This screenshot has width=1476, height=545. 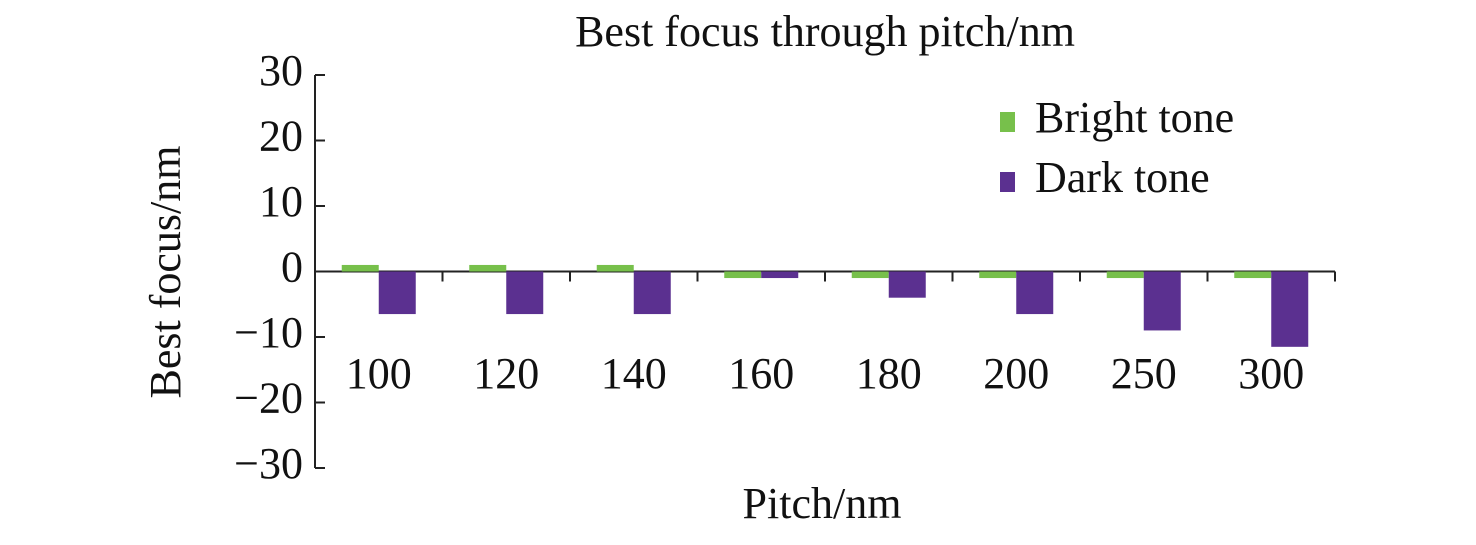 I want to click on x-tick-label: 100, so click(x=379, y=373).